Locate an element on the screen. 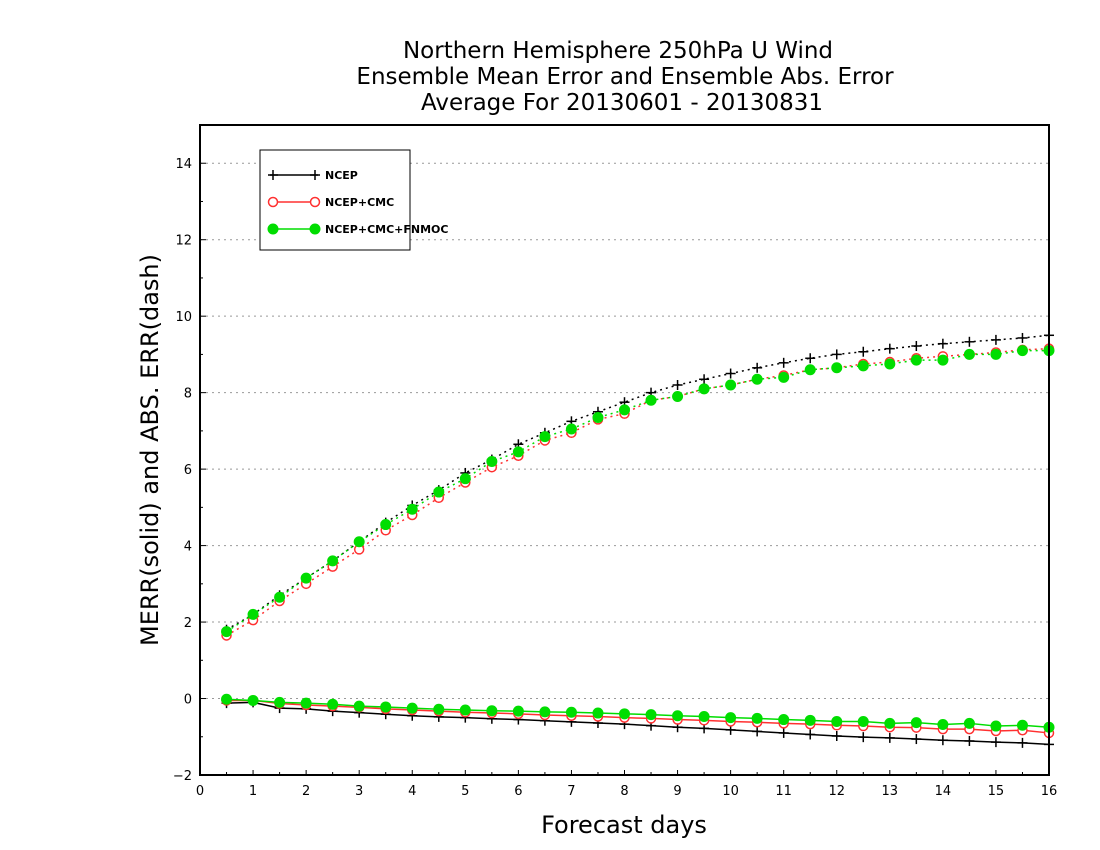 Image resolution: width=1100 pixels, height=850 pixels. y-tick-label: 0 is located at coordinates (188, 700).